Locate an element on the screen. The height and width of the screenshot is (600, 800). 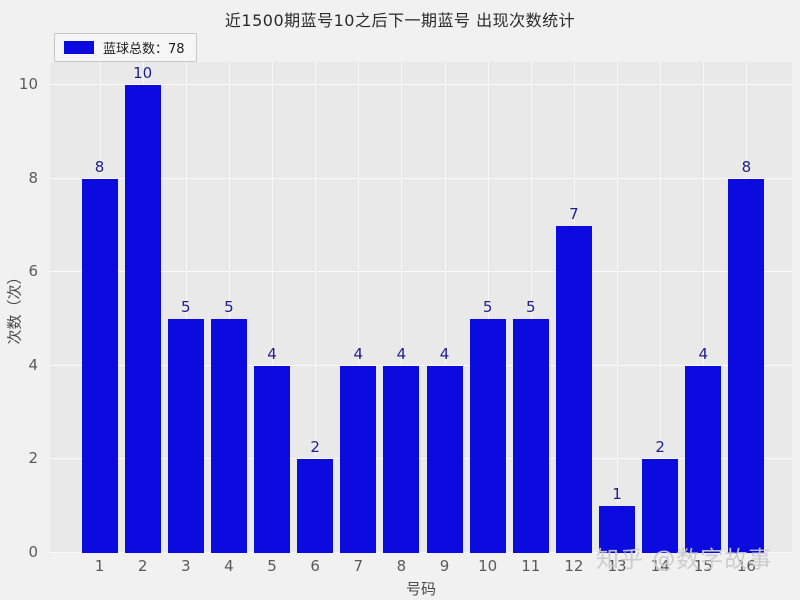
bar-cell-5: 4 is located at coordinates (272, 307).